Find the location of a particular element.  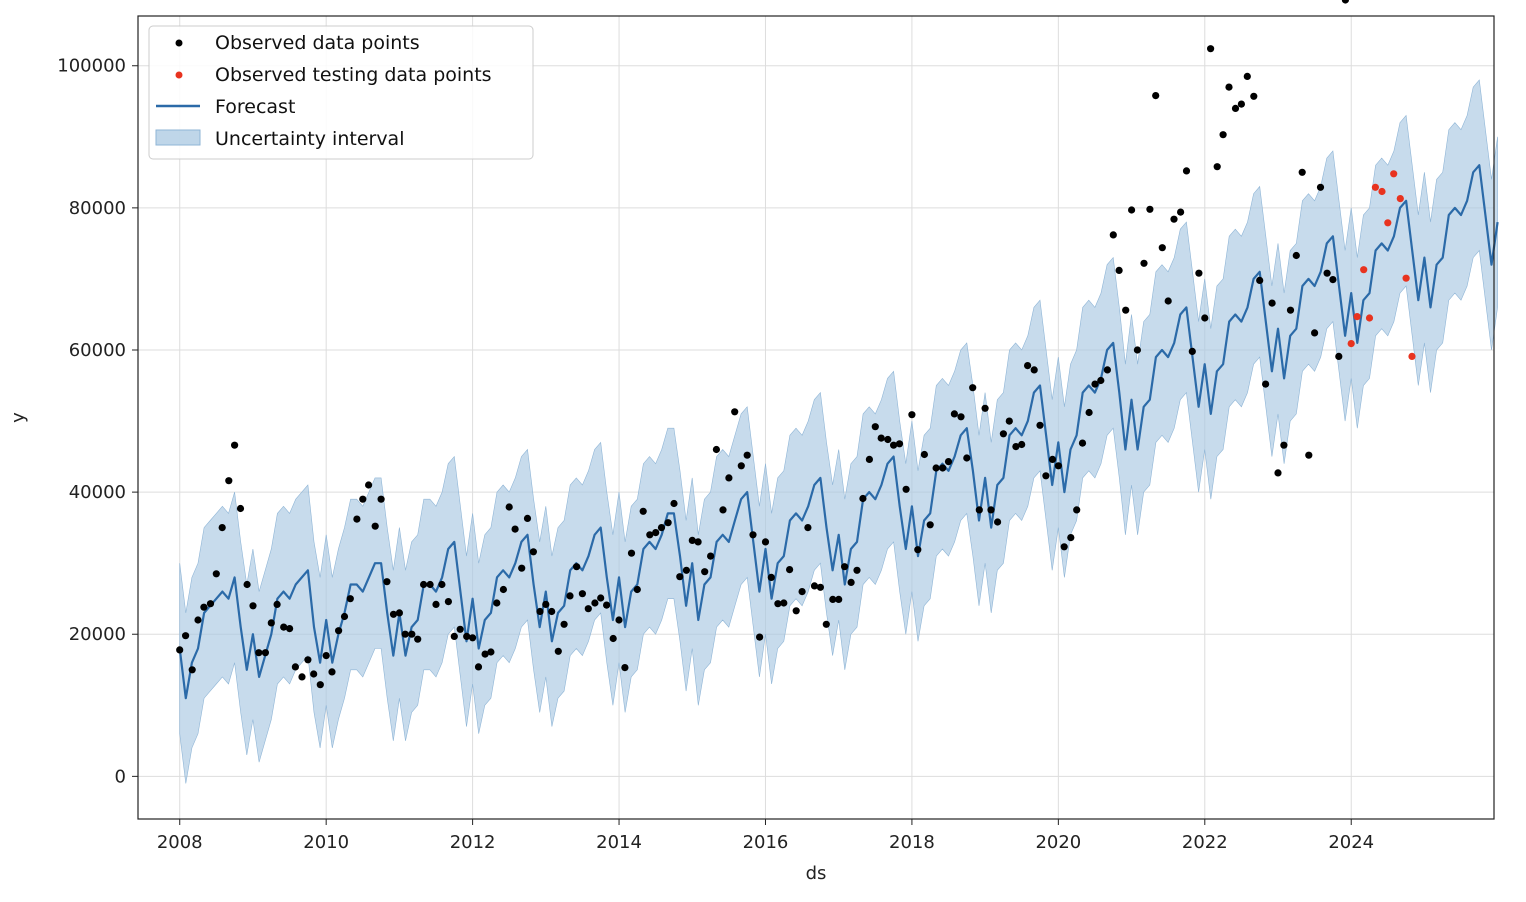

legend-observed-marker is located at coordinates (179, 43).